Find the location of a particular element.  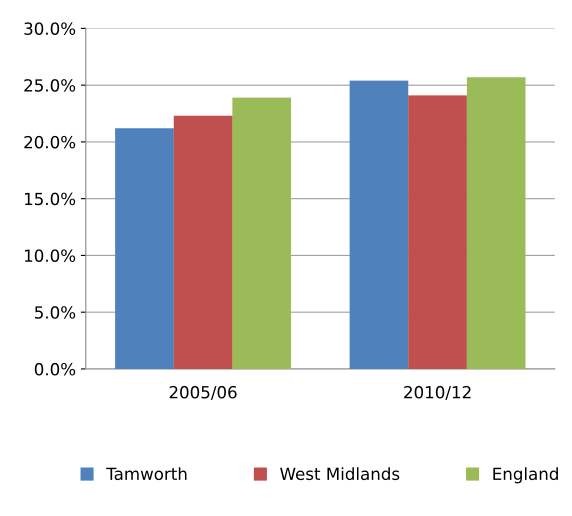

x-tick-label: 2005/06 is located at coordinates (203, 393).